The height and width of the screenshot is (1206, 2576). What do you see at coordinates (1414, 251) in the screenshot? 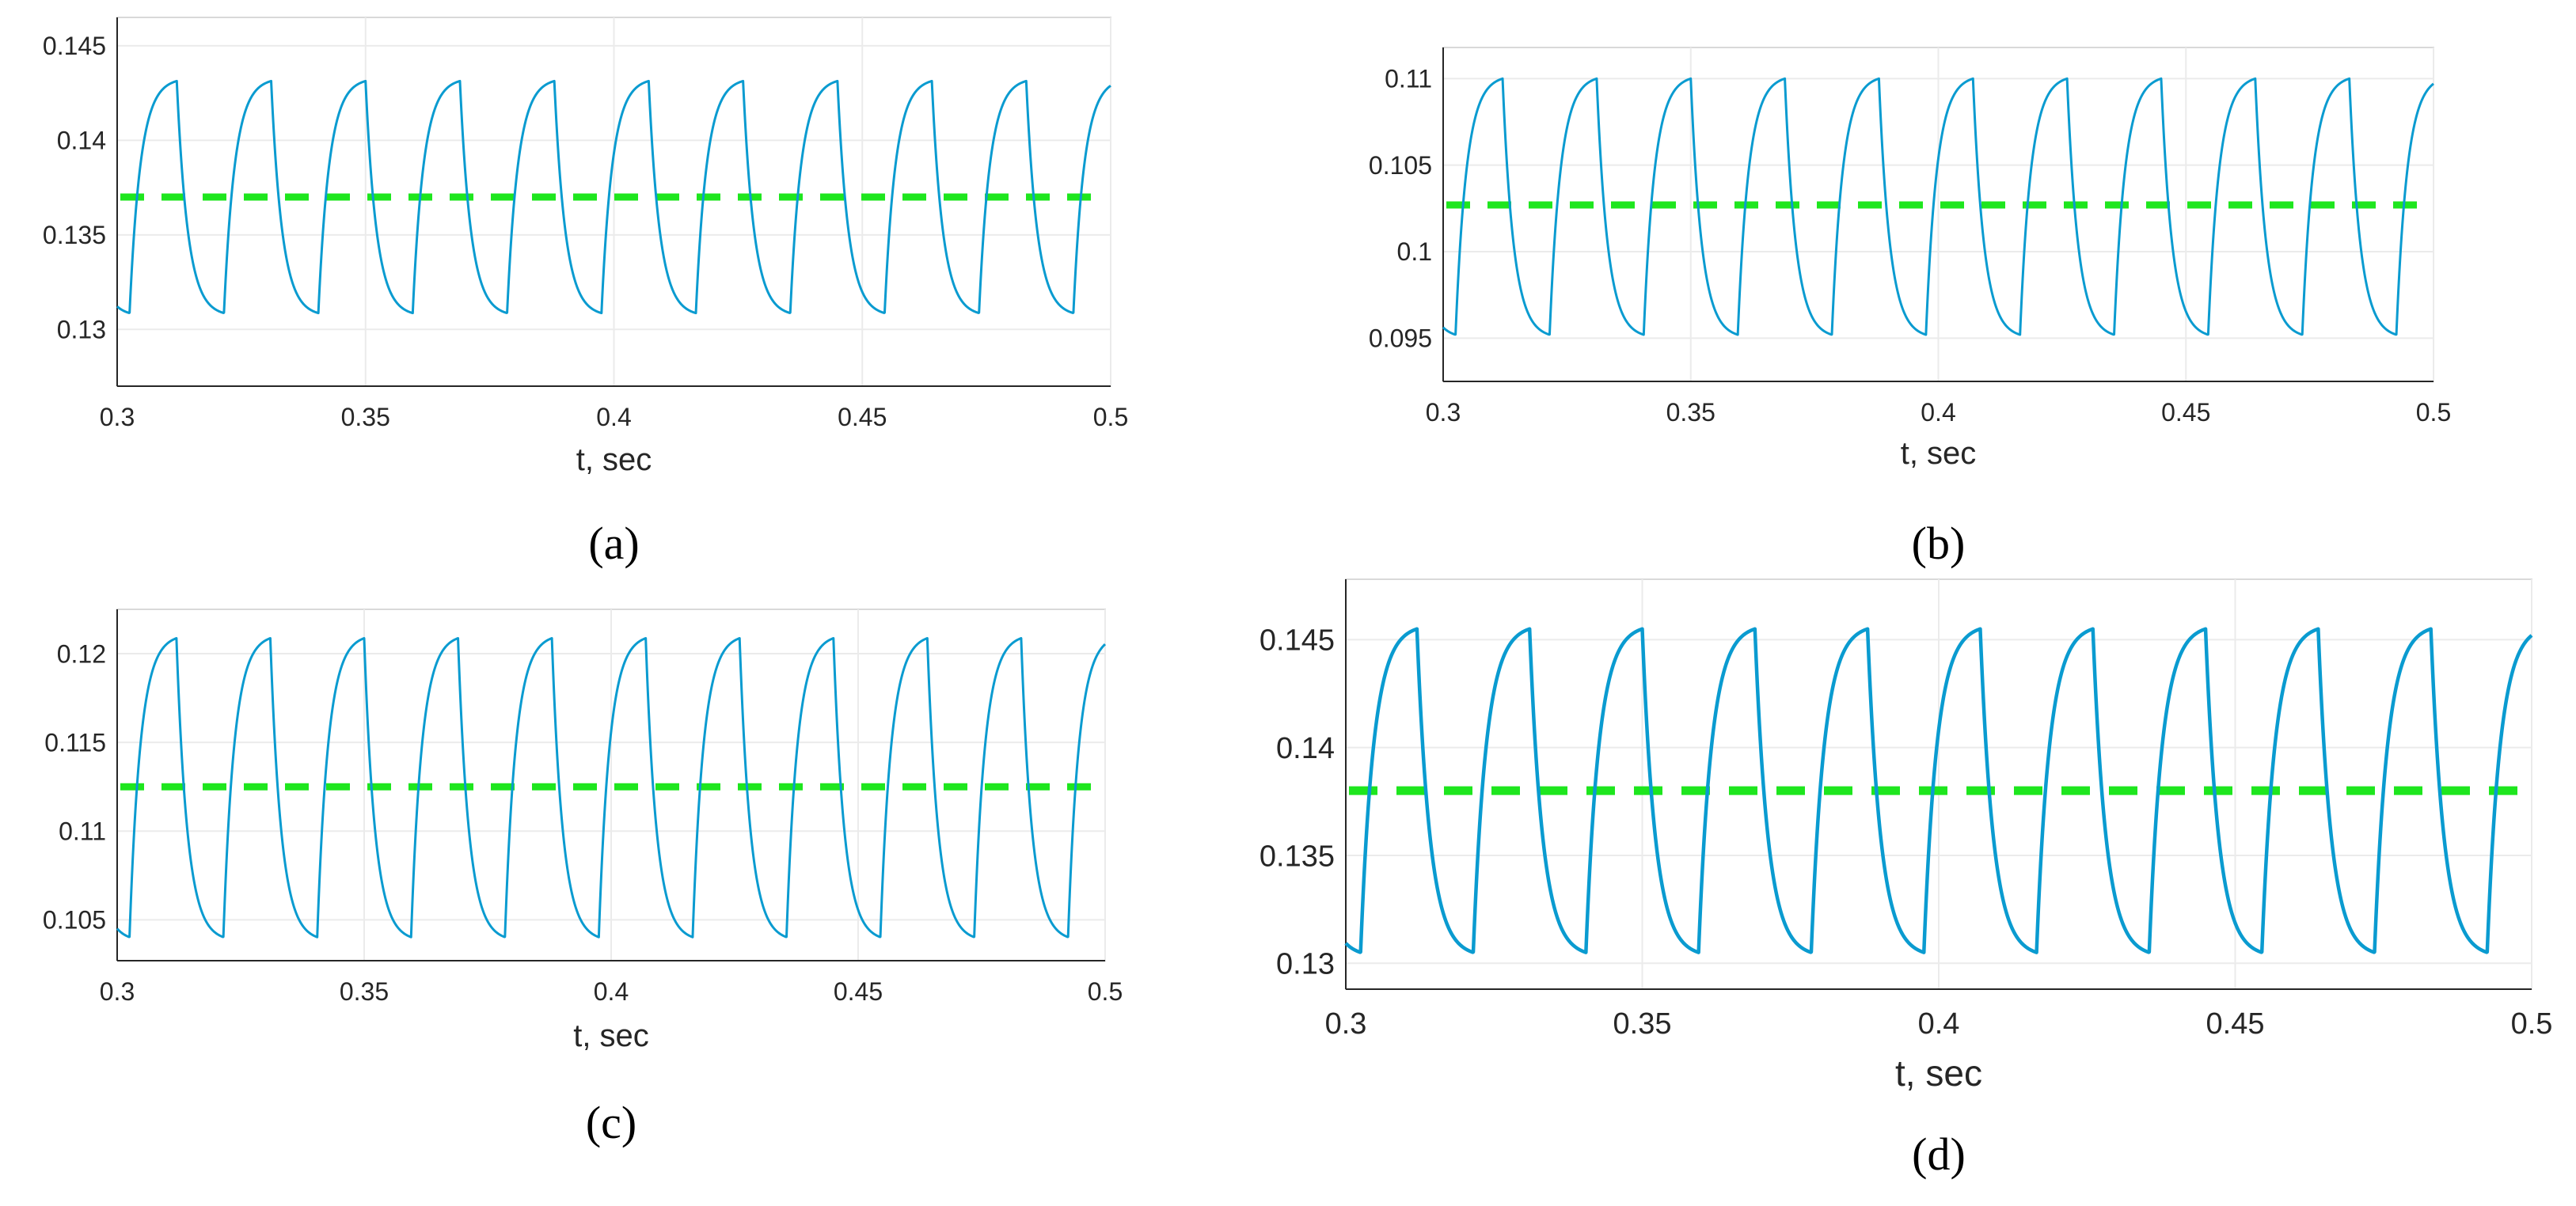
I see `y-tick-label: 0.1` at bounding box center [1414, 251].